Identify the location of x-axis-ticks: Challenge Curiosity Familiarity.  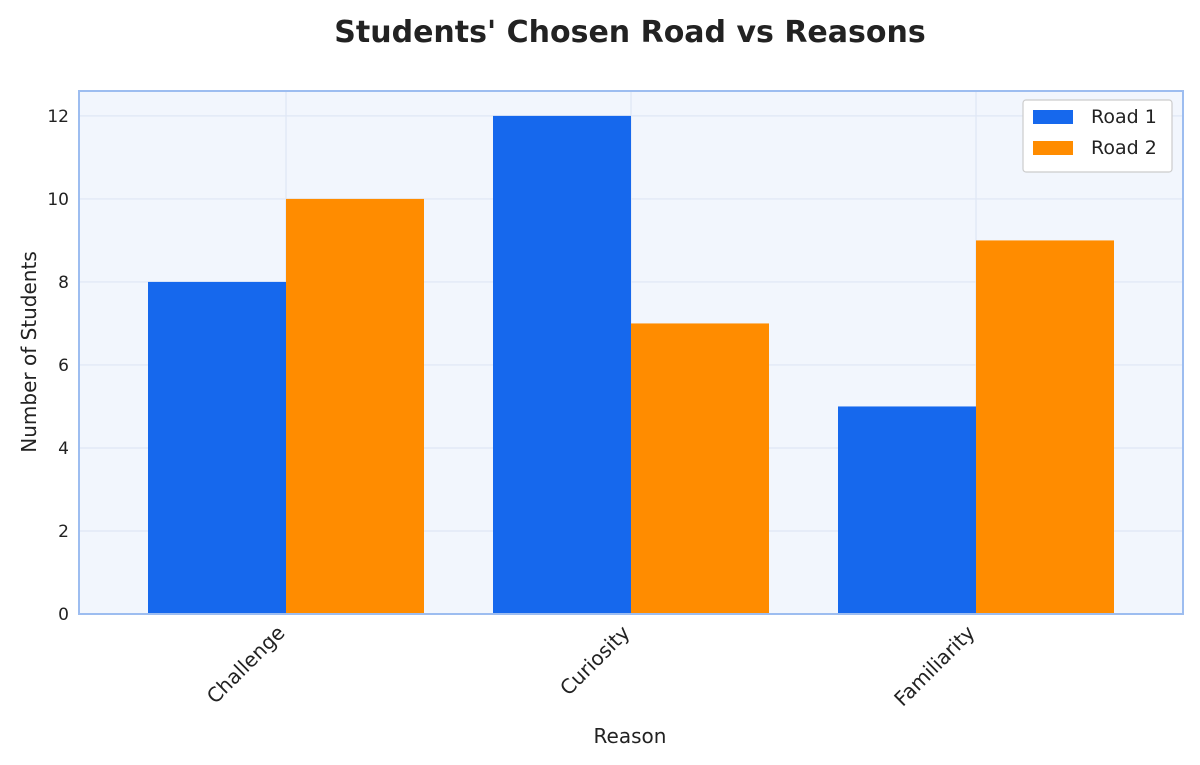
(591, 665).